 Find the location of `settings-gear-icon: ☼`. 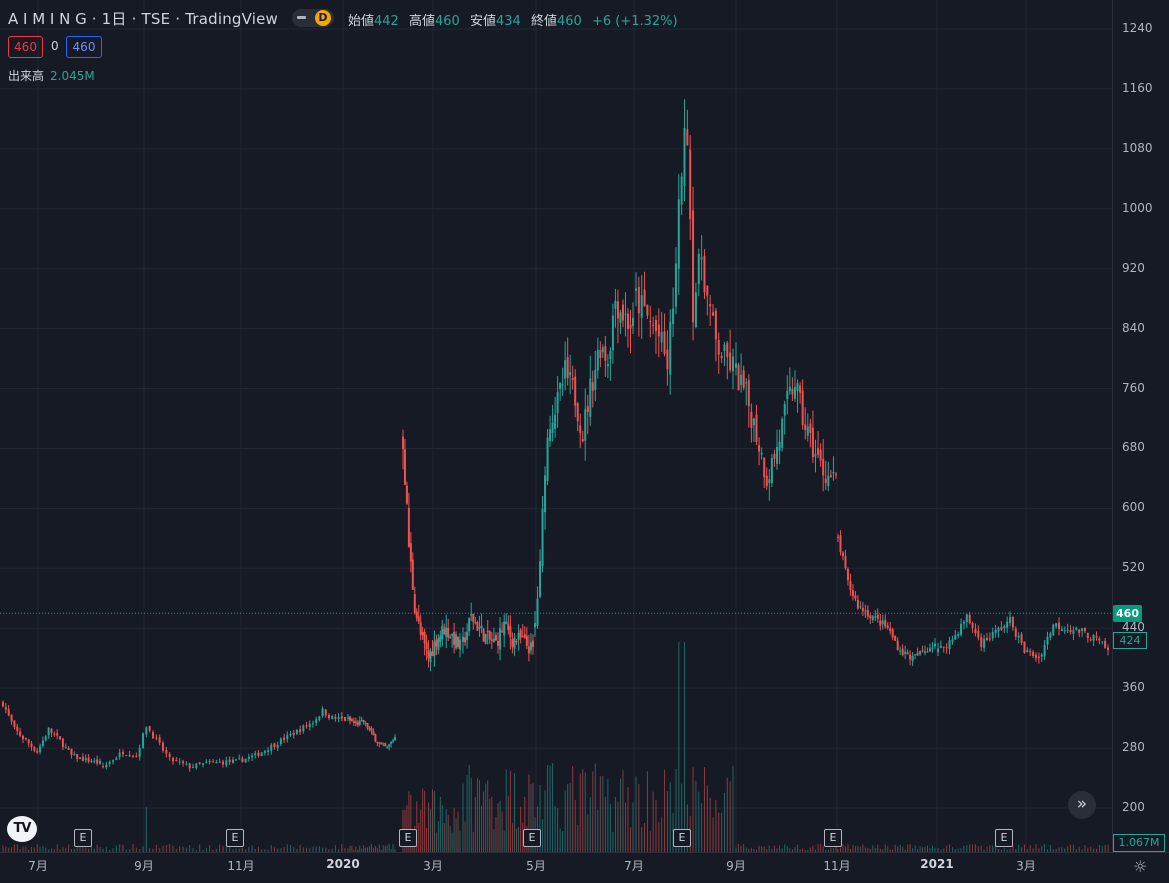

settings-gear-icon: ☼ is located at coordinates (1140, 866).